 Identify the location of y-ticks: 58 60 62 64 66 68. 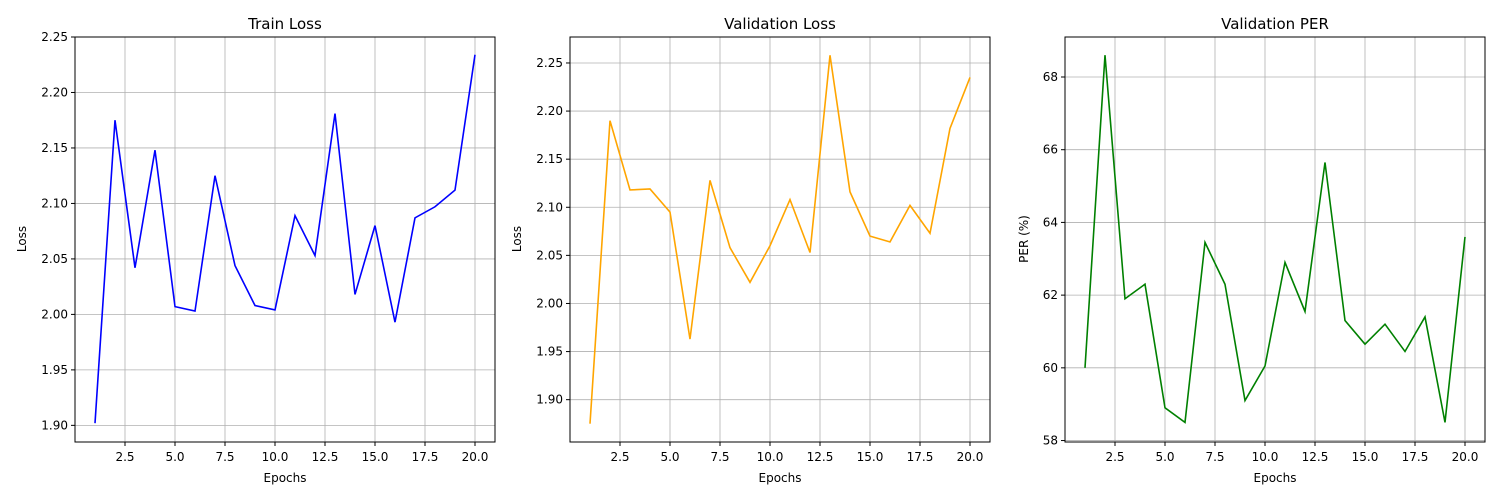
(1054, 259).